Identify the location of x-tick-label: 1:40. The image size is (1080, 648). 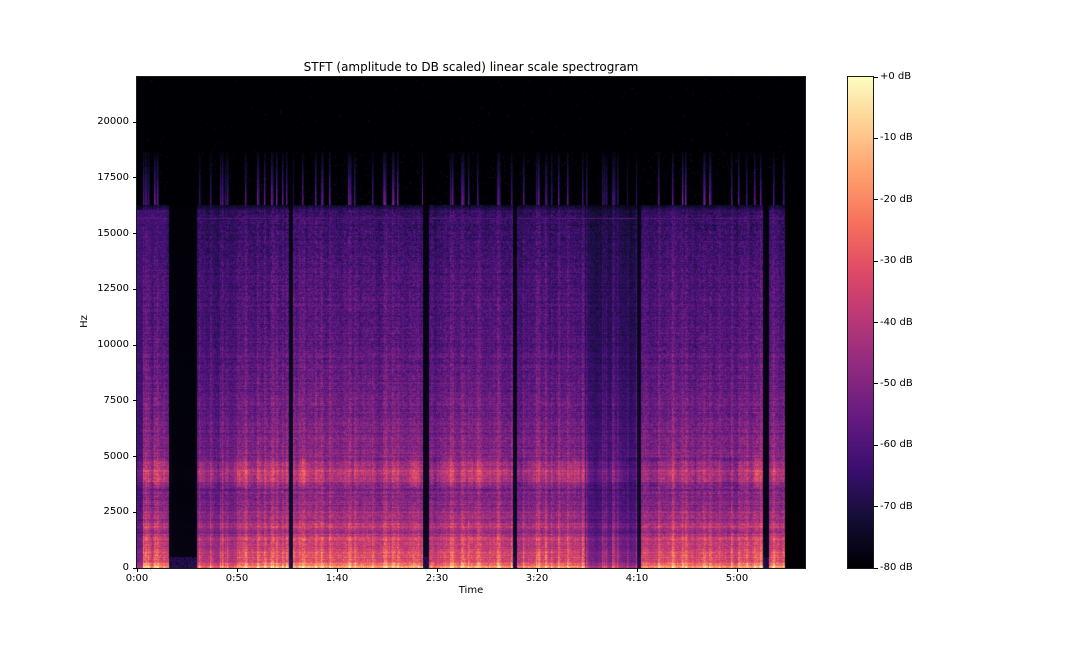
(337, 578).